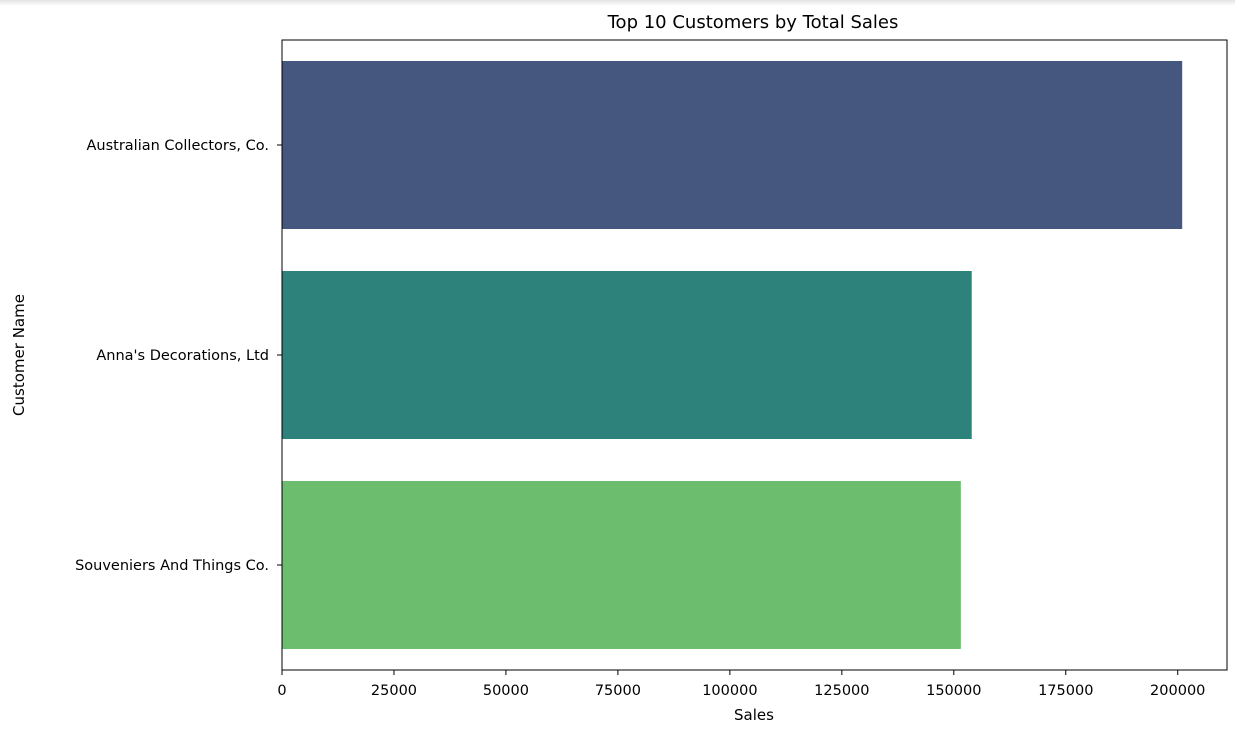 This screenshot has height=731, width=1235. Describe the element at coordinates (953, 691) in the screenshot. I see `x-tick-label: 150000` at that location.